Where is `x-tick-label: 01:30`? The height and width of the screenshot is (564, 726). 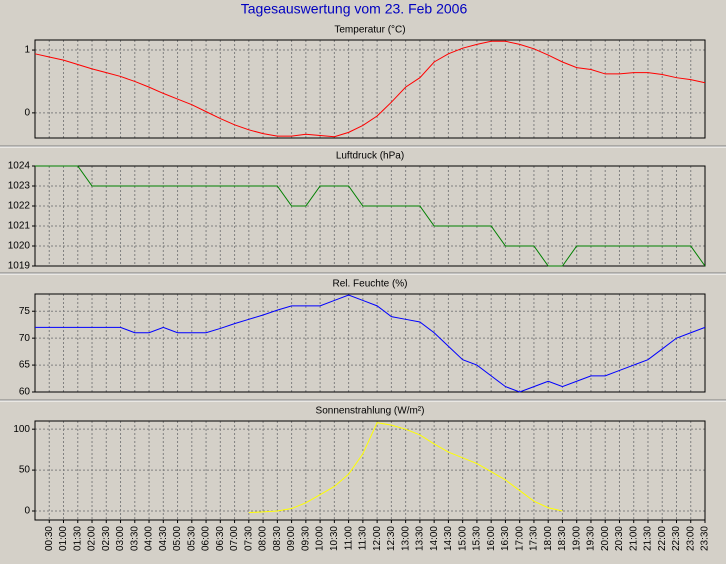
x-tick-label: 01:30 is located at coordinates (77, 538).